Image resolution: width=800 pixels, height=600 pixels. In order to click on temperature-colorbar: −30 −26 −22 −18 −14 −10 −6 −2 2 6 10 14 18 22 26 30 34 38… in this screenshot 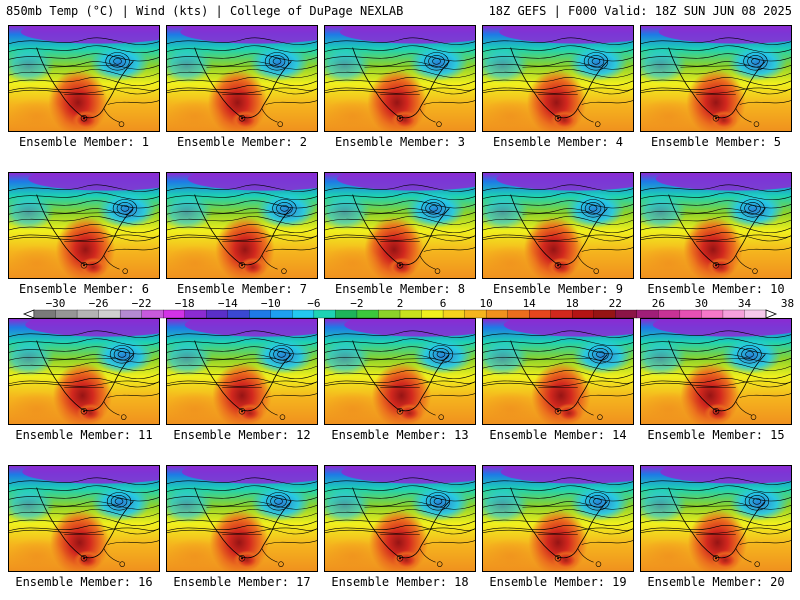, I will do `click(408, 308)`.